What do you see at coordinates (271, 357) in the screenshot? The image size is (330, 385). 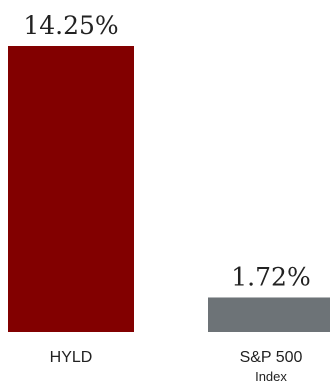 I see `category-label-2: S&P 500` at bounding box center [271, 357].